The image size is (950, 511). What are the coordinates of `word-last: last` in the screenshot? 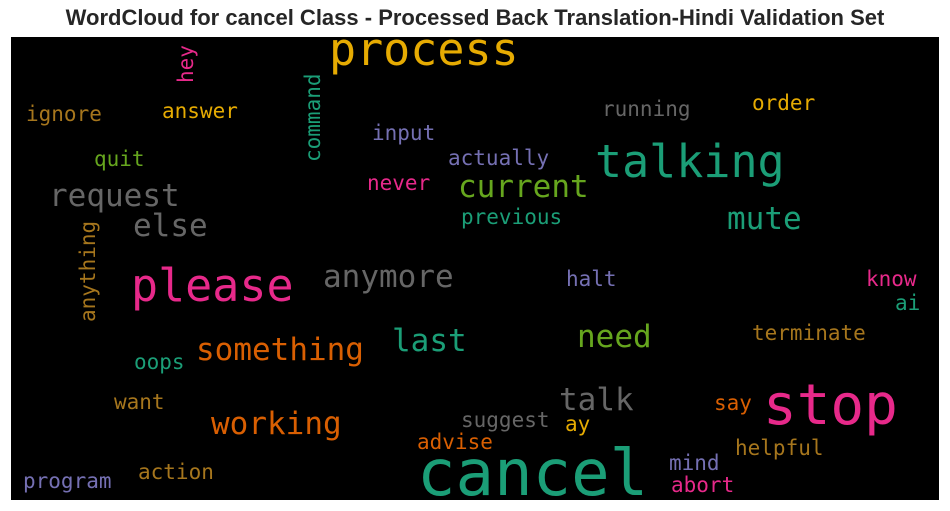 It's located at (429, 341).